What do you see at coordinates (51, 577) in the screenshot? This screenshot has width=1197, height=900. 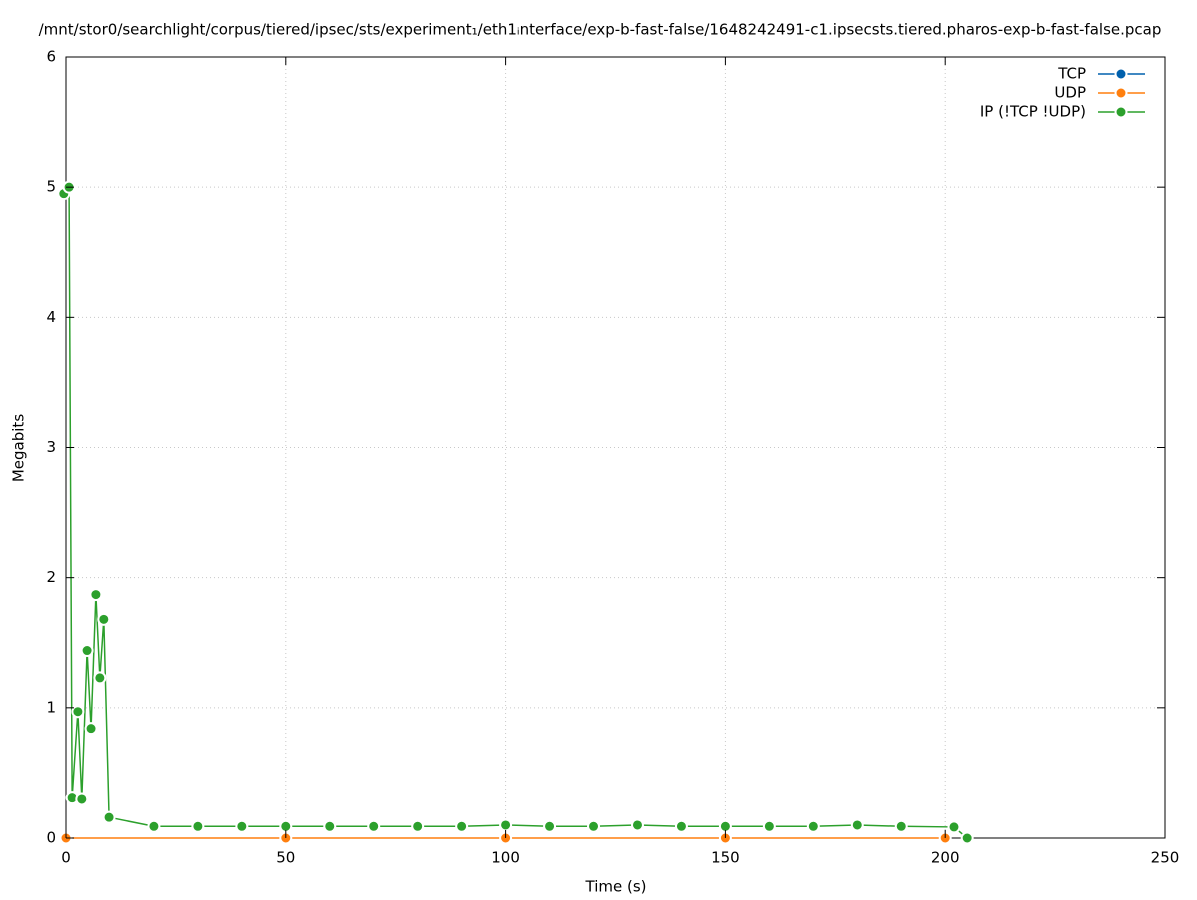 I see `y-tick-label: 2` at bounding box center [51, 577].